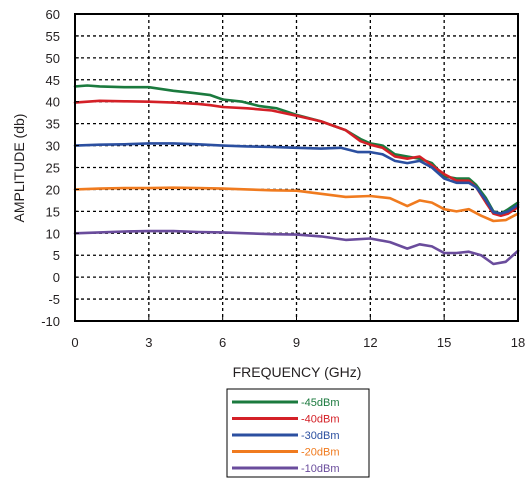 The height and width of the screenshot is (480, 531). Describe the element at coordinates (53, 80) in the screenshot. I see `y-tick-label: 45` at that location.